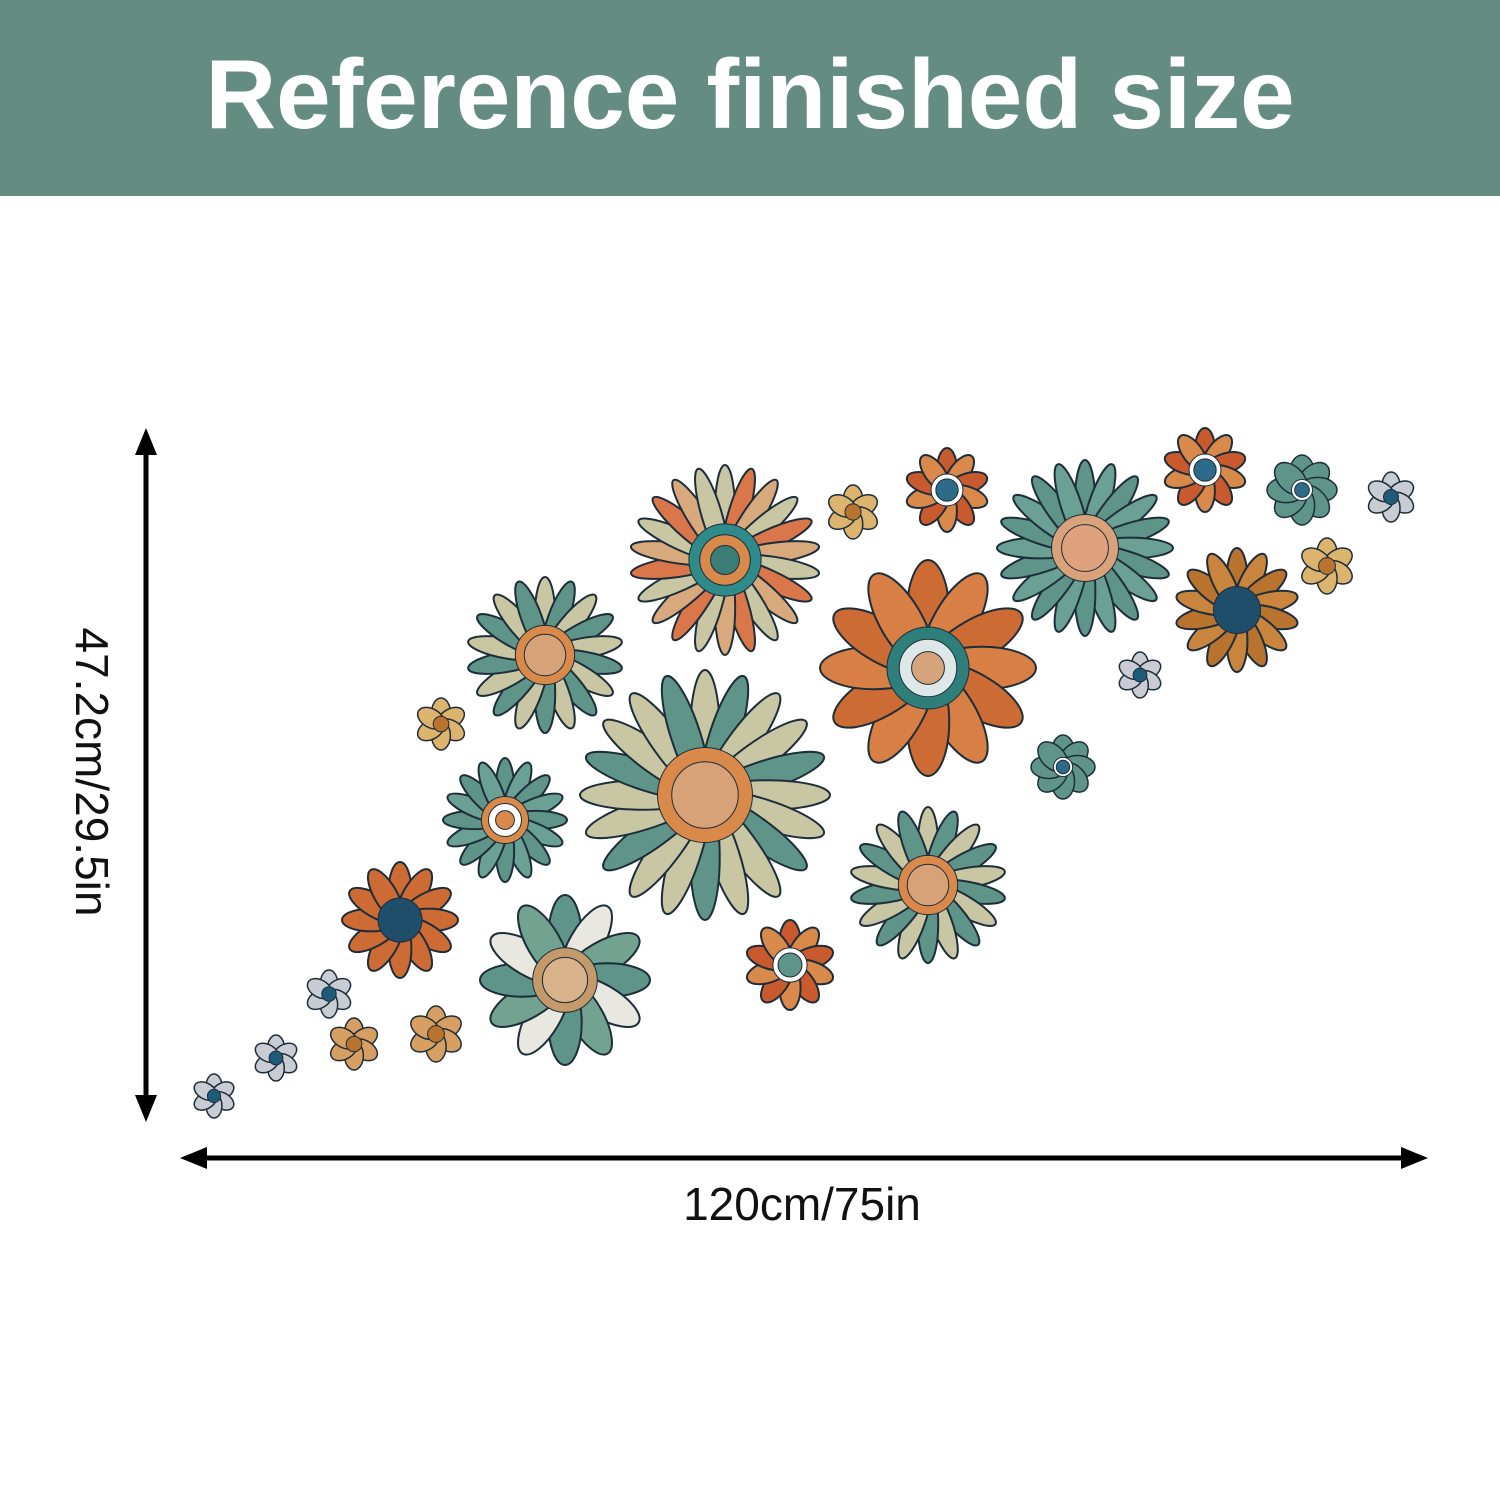 The height and width of the screenshot is (1500, 1500). Describe the element at coordinates (146, 775) in the screenshot. I see `height-arrow` at that location.